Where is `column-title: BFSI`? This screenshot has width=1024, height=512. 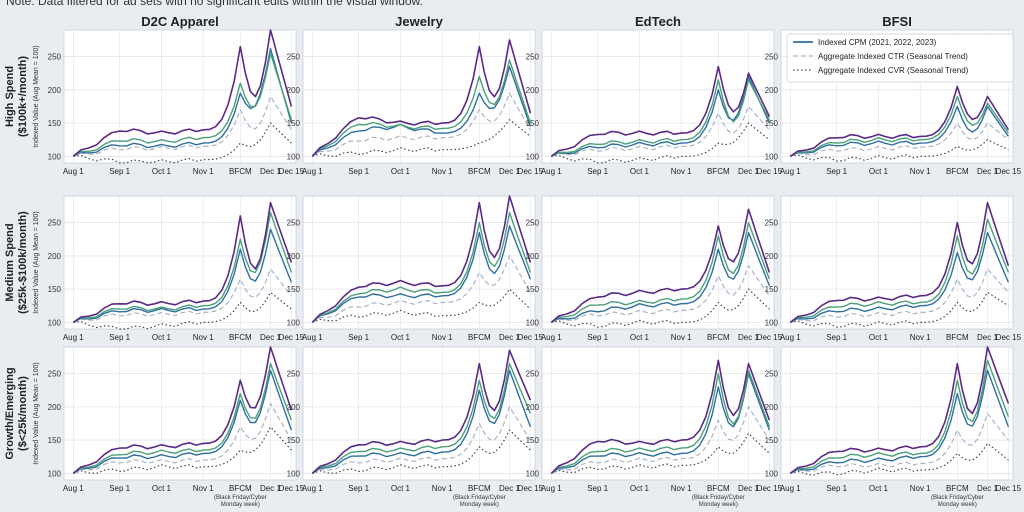
column-title: BFSI is located at coordinates (897, 21).